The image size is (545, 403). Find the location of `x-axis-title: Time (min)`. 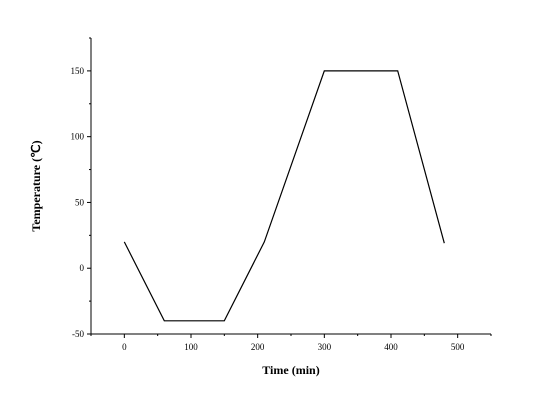

x-axis-title: Time (min) is located at coordinates (290, 370).